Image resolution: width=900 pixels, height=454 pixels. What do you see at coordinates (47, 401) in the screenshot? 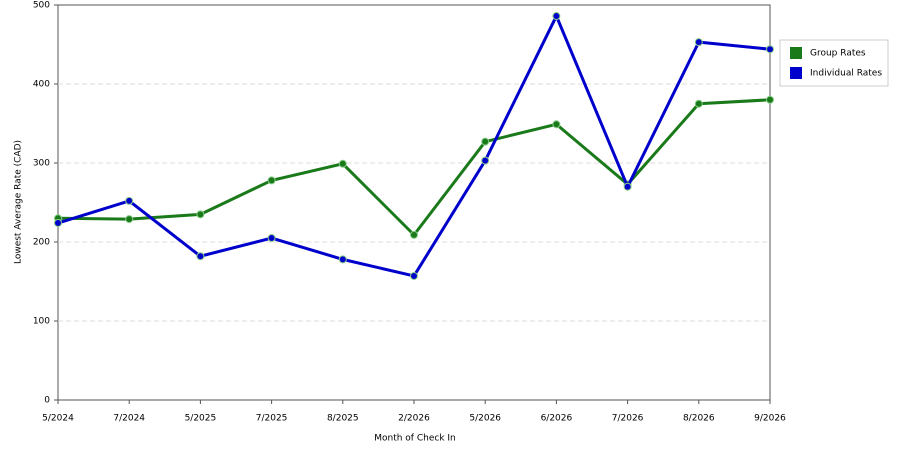
I see `y-tick-label: 0` at bounding box center [47, 401].